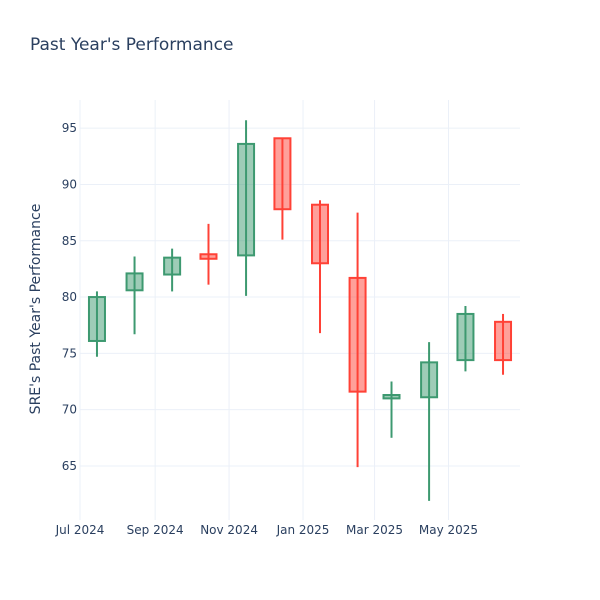  What do you see at coordinates (229, 530) in the screenshot?
I see `x-tick-label: Nov 2024` at bounding box center [229, 530].